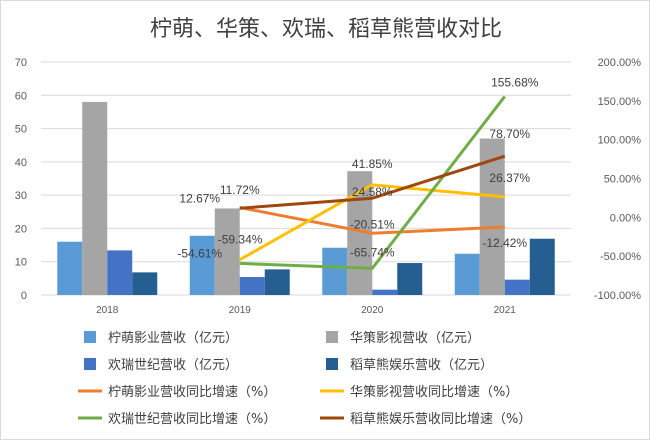  What do you see at coordinates (440, 419) in the screenshot?
I see `legend-label-7: 稻草熊娱乐营收同比增速（%）` at bounding box center [440, 419].